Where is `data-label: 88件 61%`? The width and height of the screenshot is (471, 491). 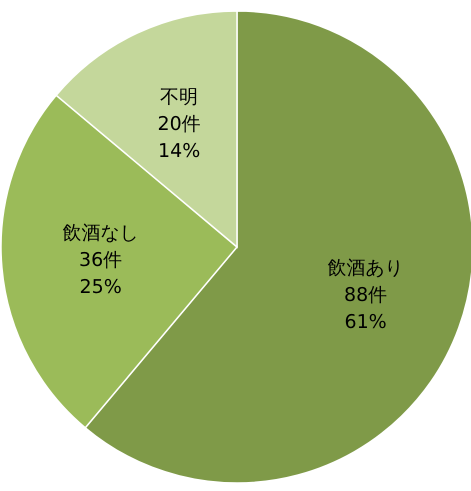 data-label: 88件 61% is located at coordinates (366, 308).